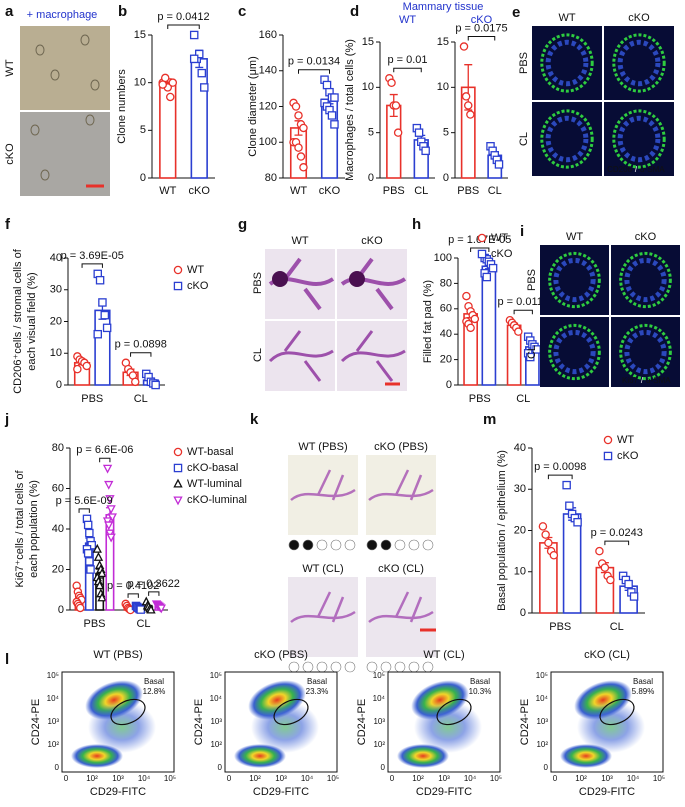  Describe the element at coordinates (66, 778) in the screenshot. I see `x-tick-label: 0` at that location.